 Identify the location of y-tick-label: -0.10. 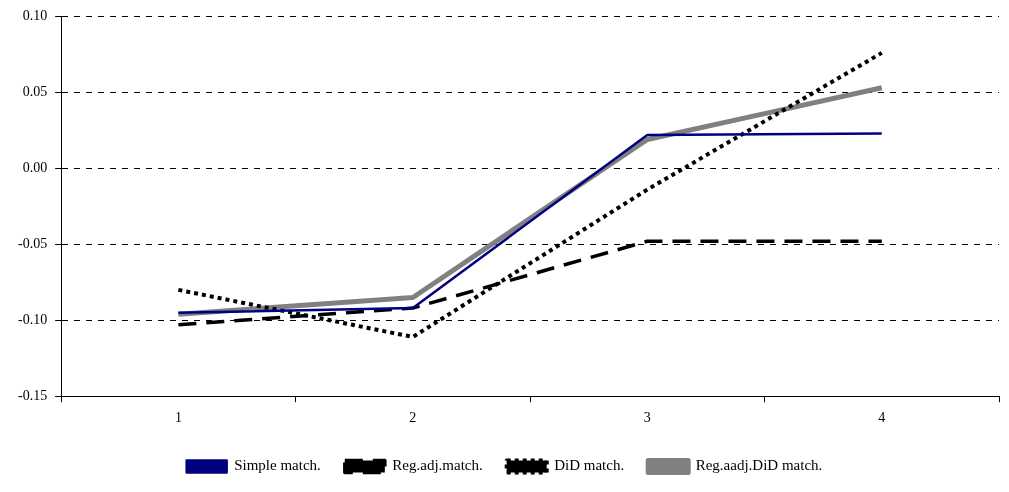
(32, 319).